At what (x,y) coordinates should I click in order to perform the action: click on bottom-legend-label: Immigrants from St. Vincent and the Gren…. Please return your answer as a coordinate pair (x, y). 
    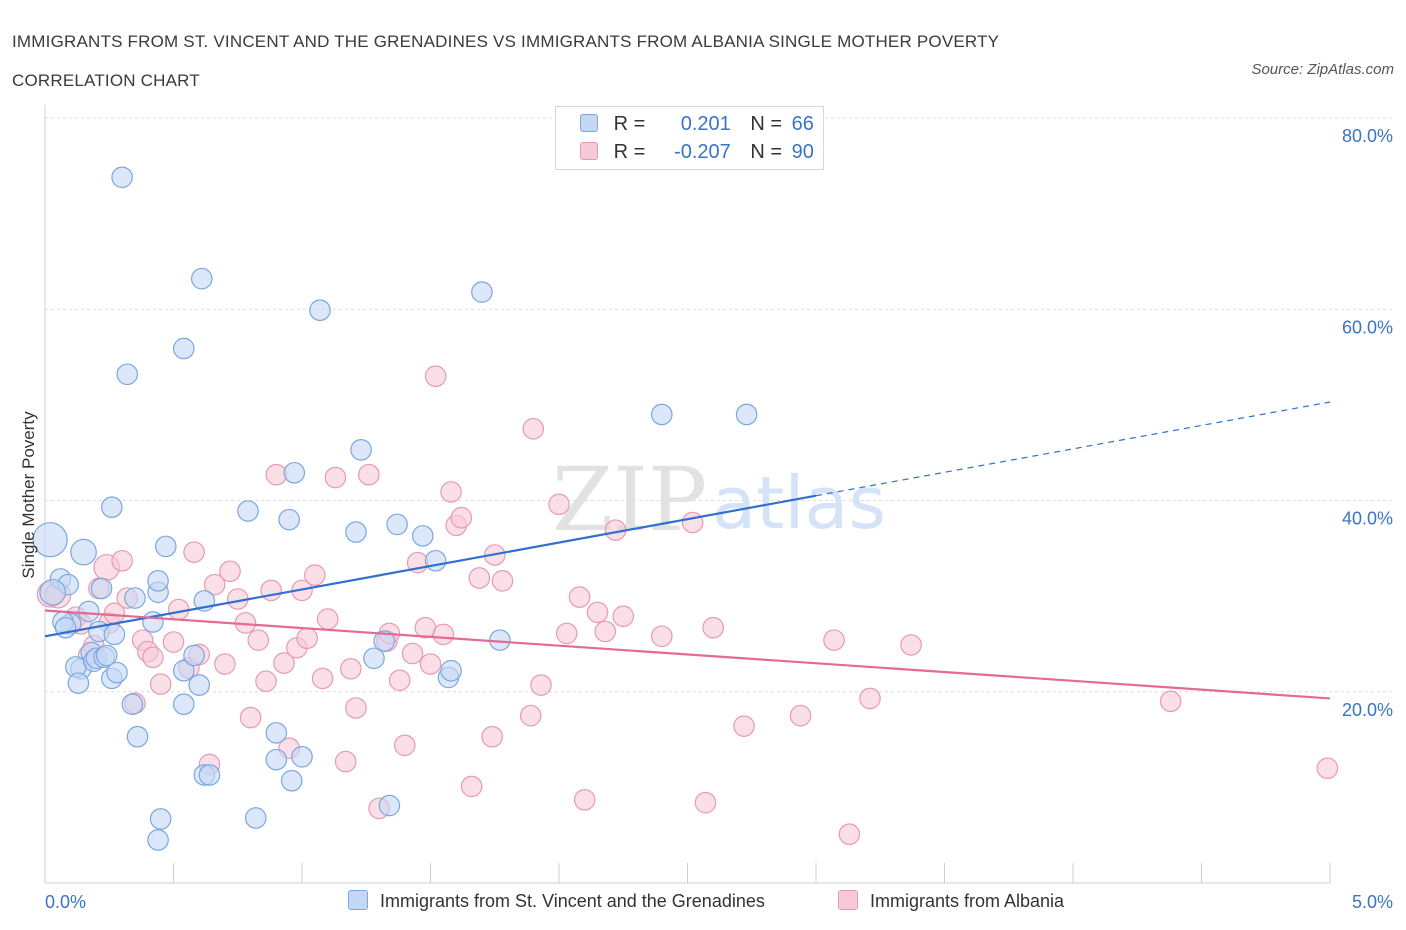
    Looking at the image, I should click on (572, 901).